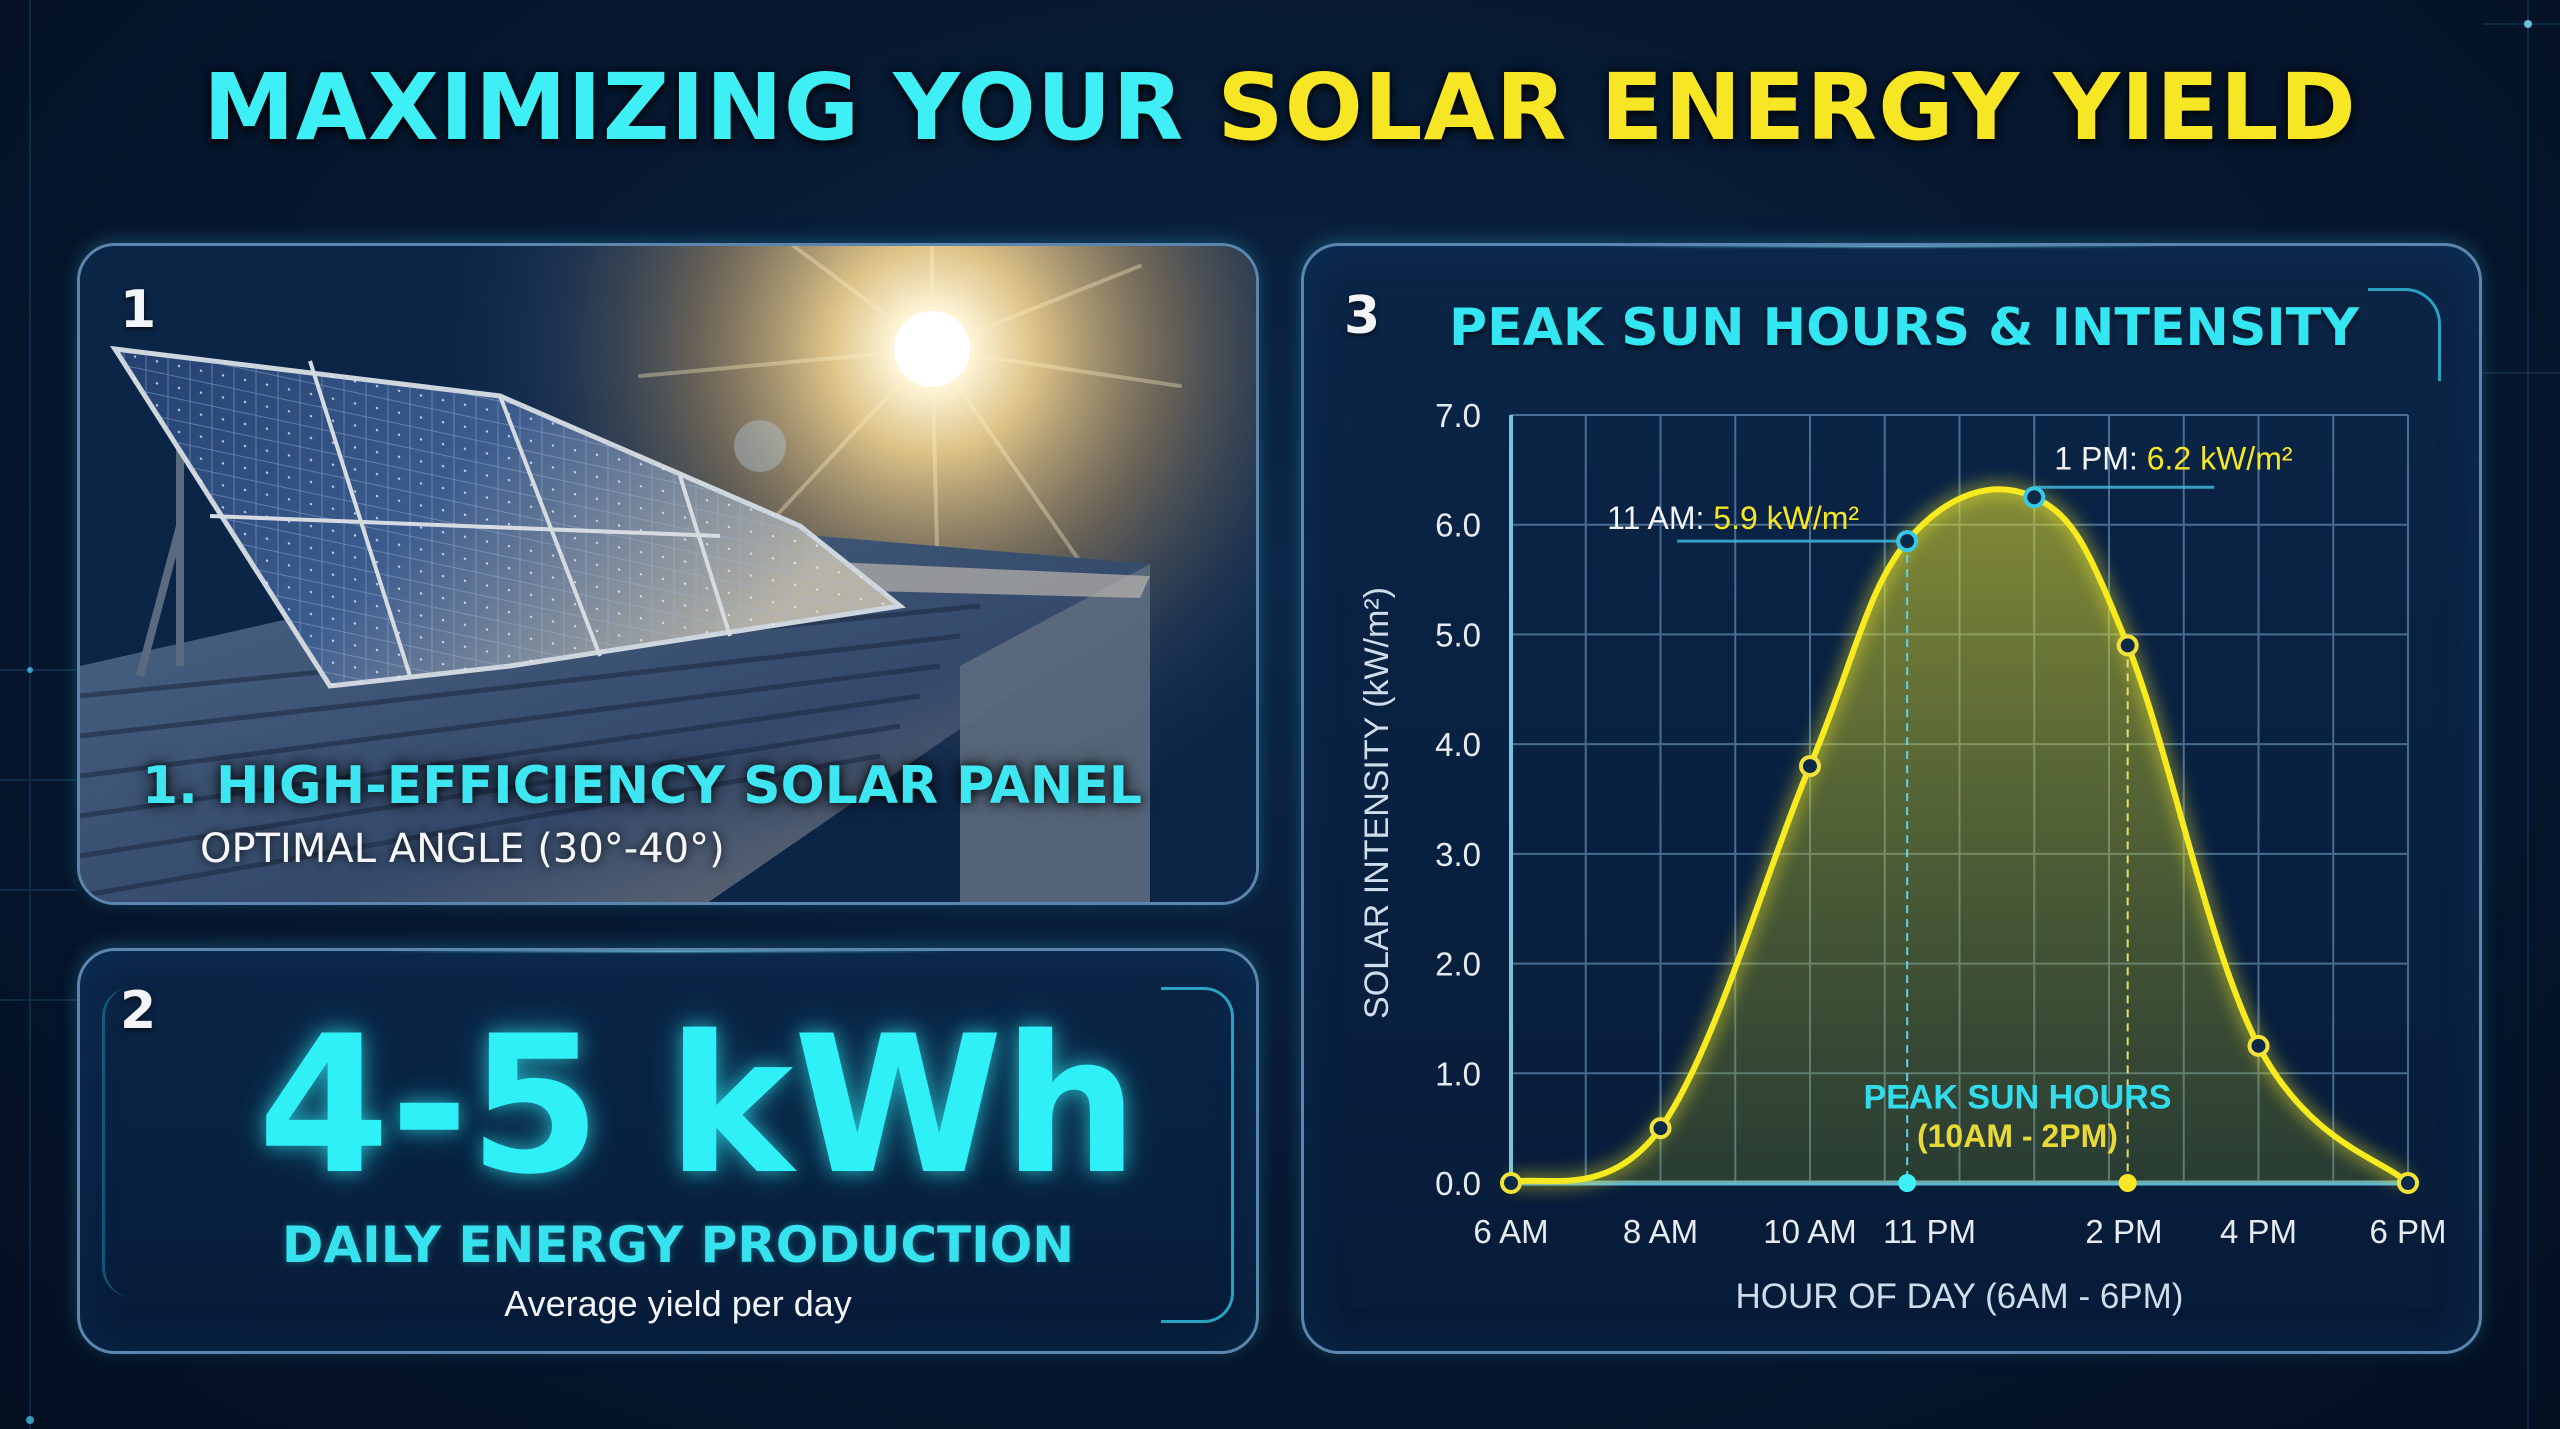  Describe the element at coordinates (1458, 634) in the screenshot. I see `y-tick-label: 5.0` at that location.